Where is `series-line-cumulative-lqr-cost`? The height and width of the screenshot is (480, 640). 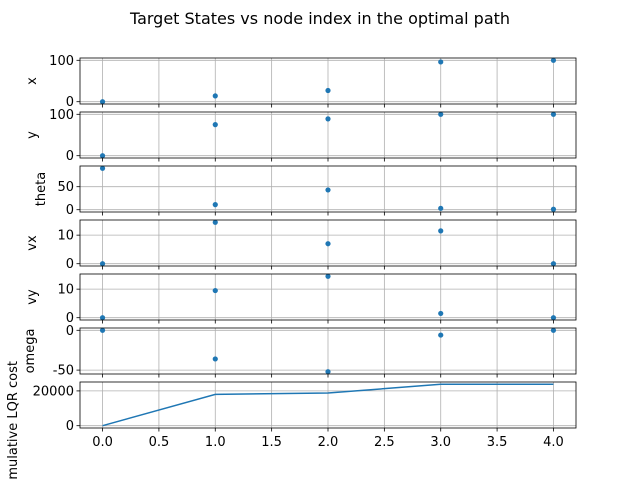
series-line-cumulative-lqr-cost is located at coordinates (328, 405).